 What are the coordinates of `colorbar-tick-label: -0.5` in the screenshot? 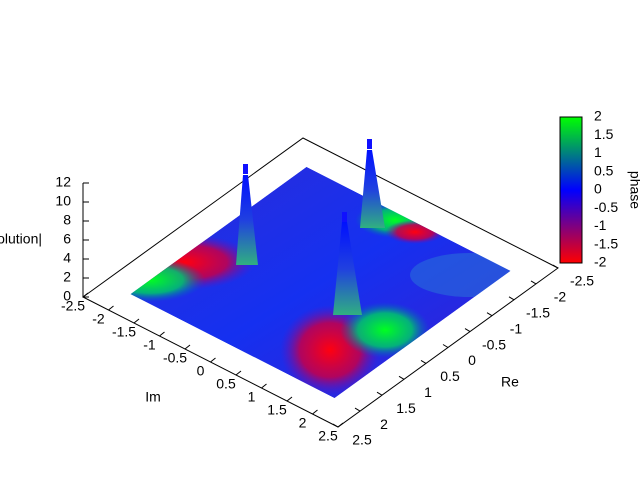 It's located at (606, 207).